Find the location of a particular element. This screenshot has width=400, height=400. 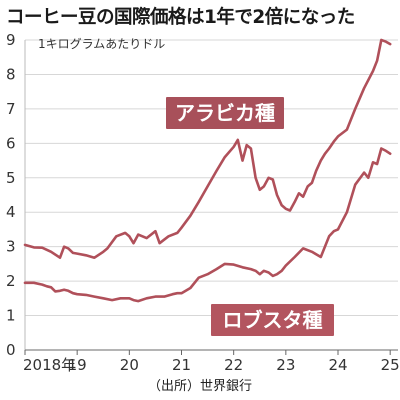

y-tick-label: 2 is located at coordinates (11, 281).